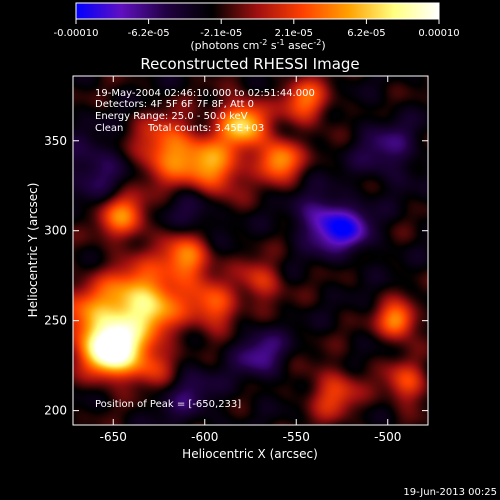 The image size is (500, 500). I want to click on annotation-detectors: Detectors: 4F 5F 6F 7F 8F, Att 0, so click(174, 104).